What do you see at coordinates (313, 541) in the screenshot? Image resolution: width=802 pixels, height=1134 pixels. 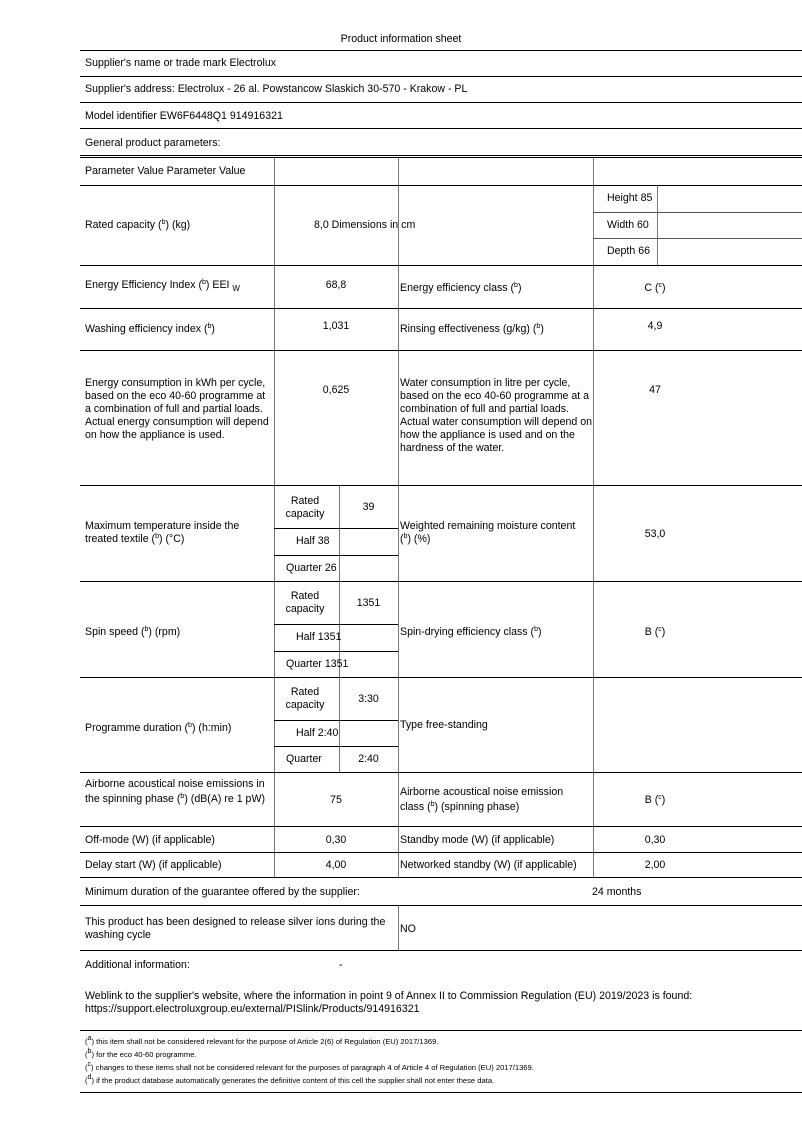 I see `temp-half: Half 38` at bounding box center [313, 541].